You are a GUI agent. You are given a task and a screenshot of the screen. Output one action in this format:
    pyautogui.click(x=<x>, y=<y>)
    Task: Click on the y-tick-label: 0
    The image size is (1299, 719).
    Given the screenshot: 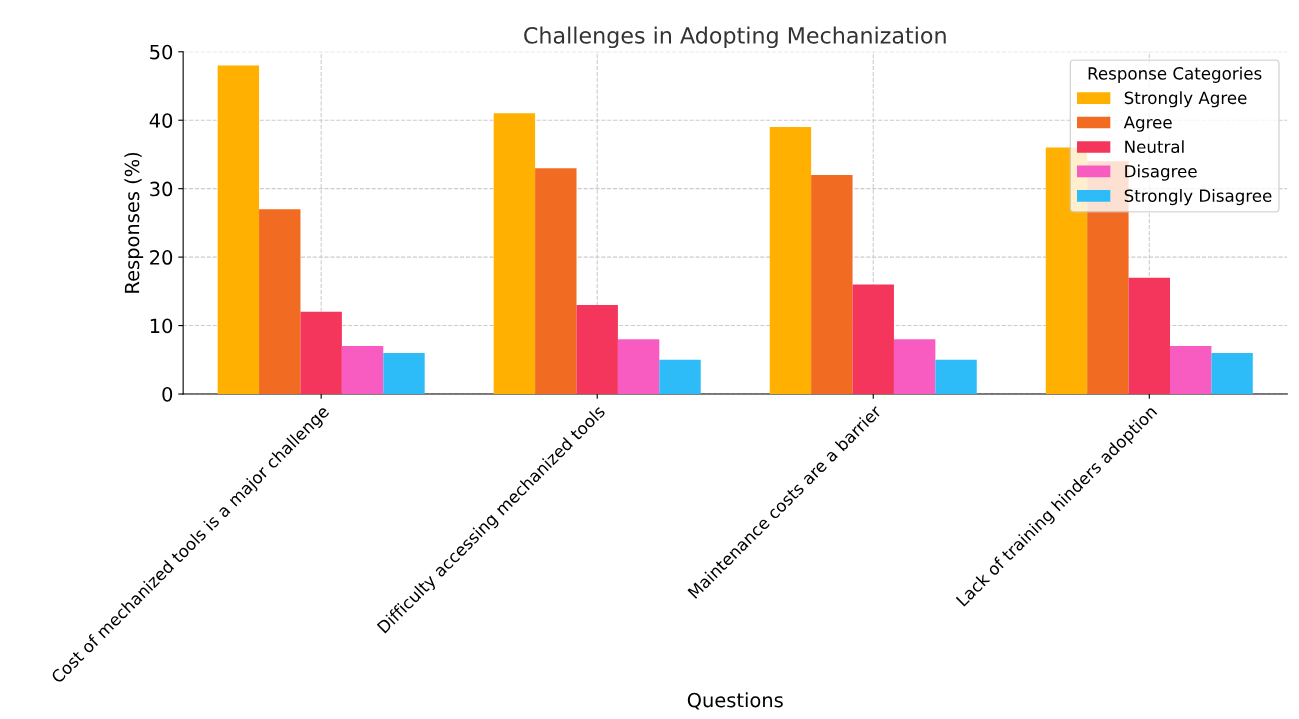 What is the action you would take?
    pyautogui.click(x=167, y=394)
    